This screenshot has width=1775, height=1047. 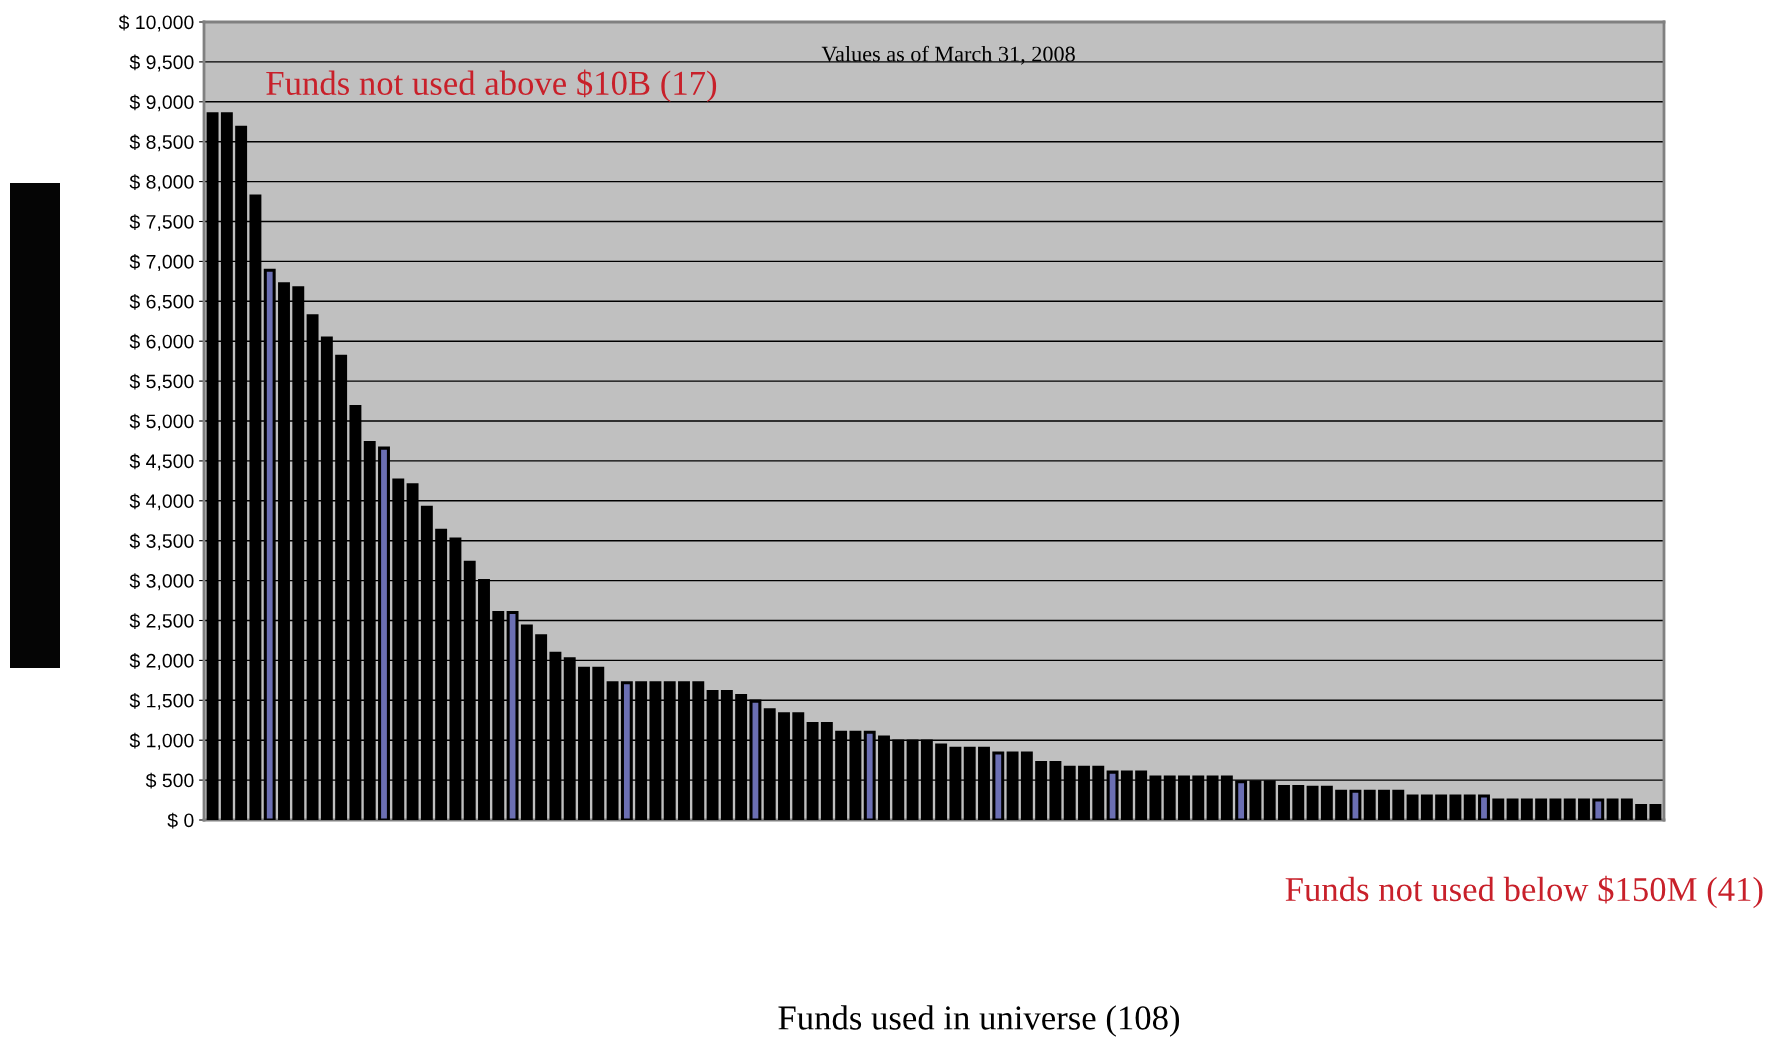 What do you see at coordinates (1524, 892) in the screenshot?
I see `text: Funds not used below $150M (41)` at bounding box center [1524, 892].